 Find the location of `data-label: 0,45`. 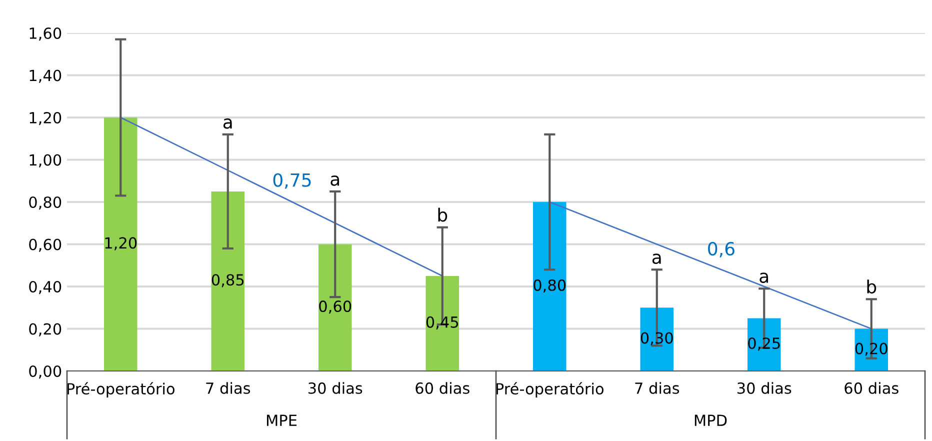

data-label: 0,45 is located at coordinates (442, 323).